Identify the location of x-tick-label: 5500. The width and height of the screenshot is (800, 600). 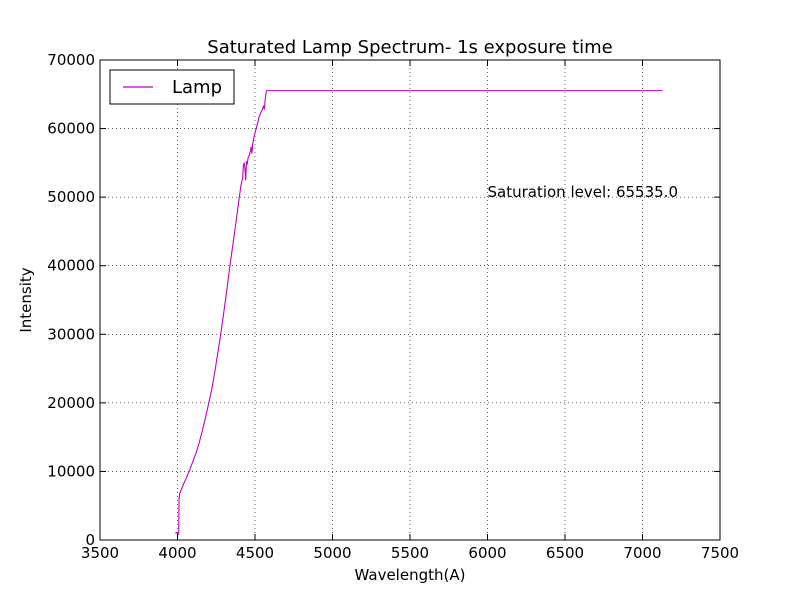
(410, 553).